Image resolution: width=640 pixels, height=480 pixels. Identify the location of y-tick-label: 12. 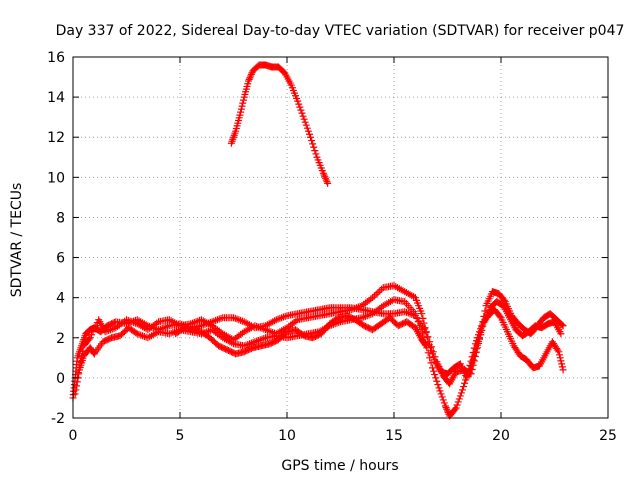
(56, 138).